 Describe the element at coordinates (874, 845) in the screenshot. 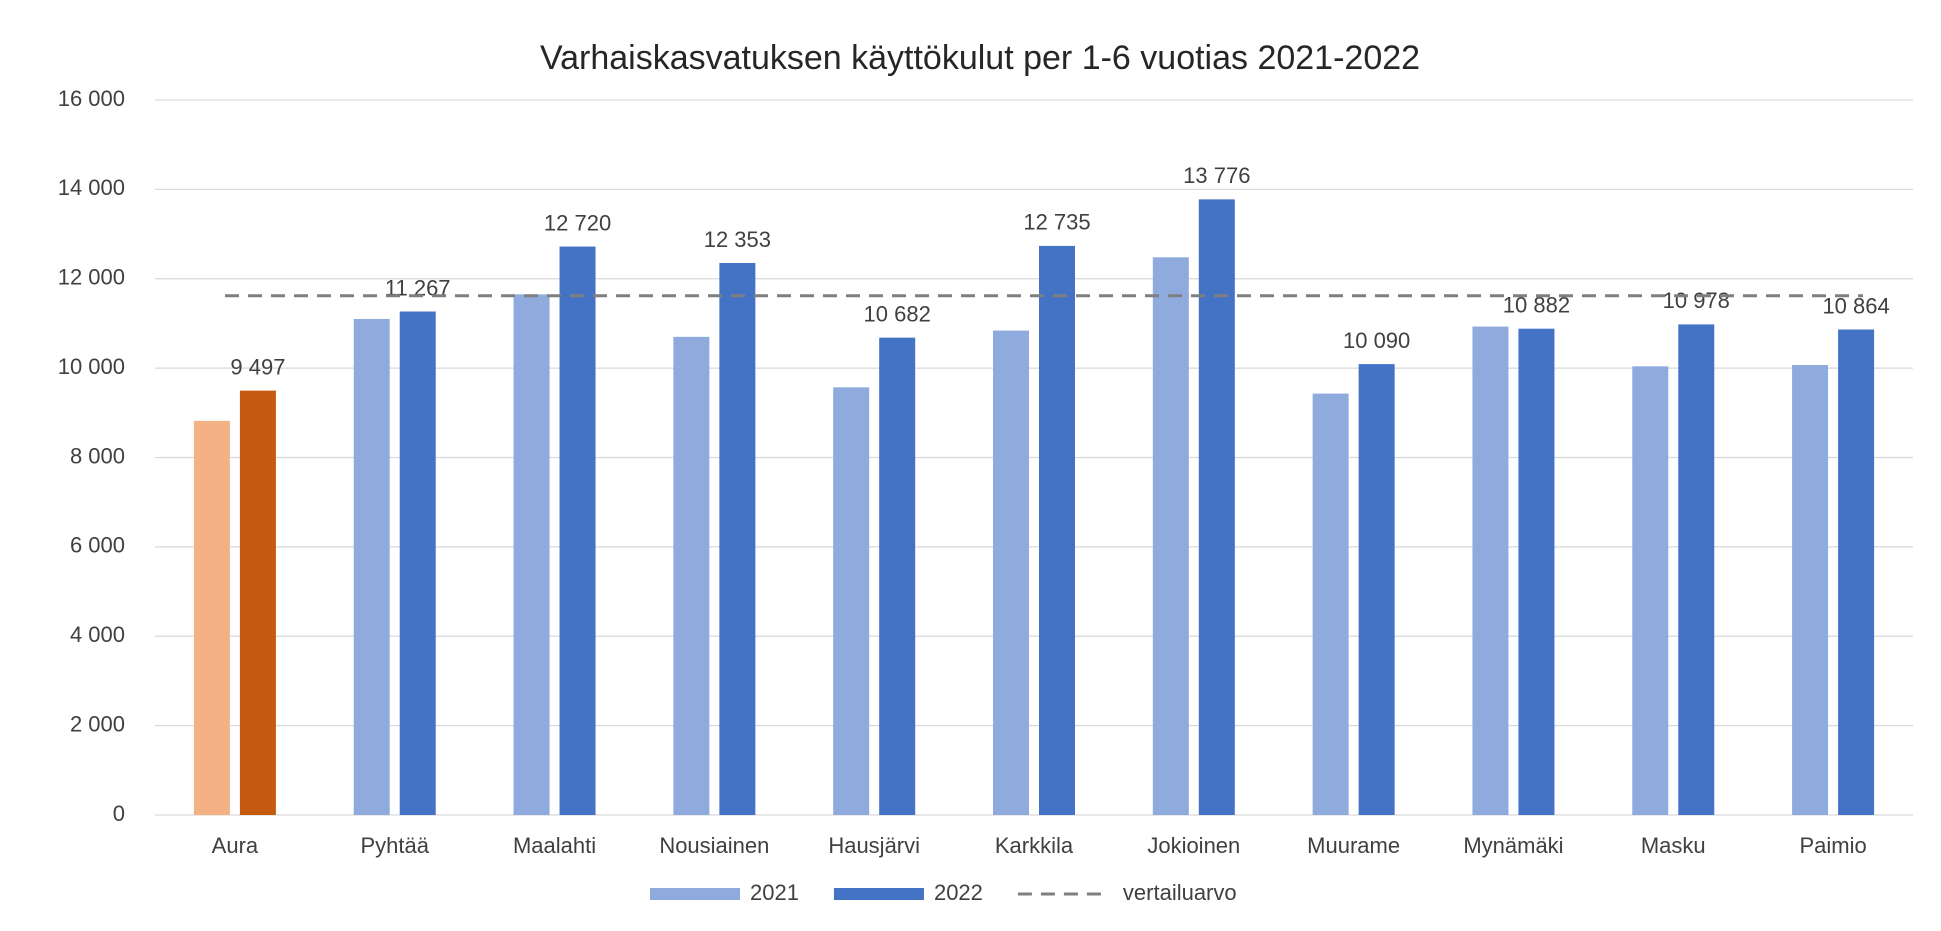

I see `x-tick-label: Hausjärvi` at that location.